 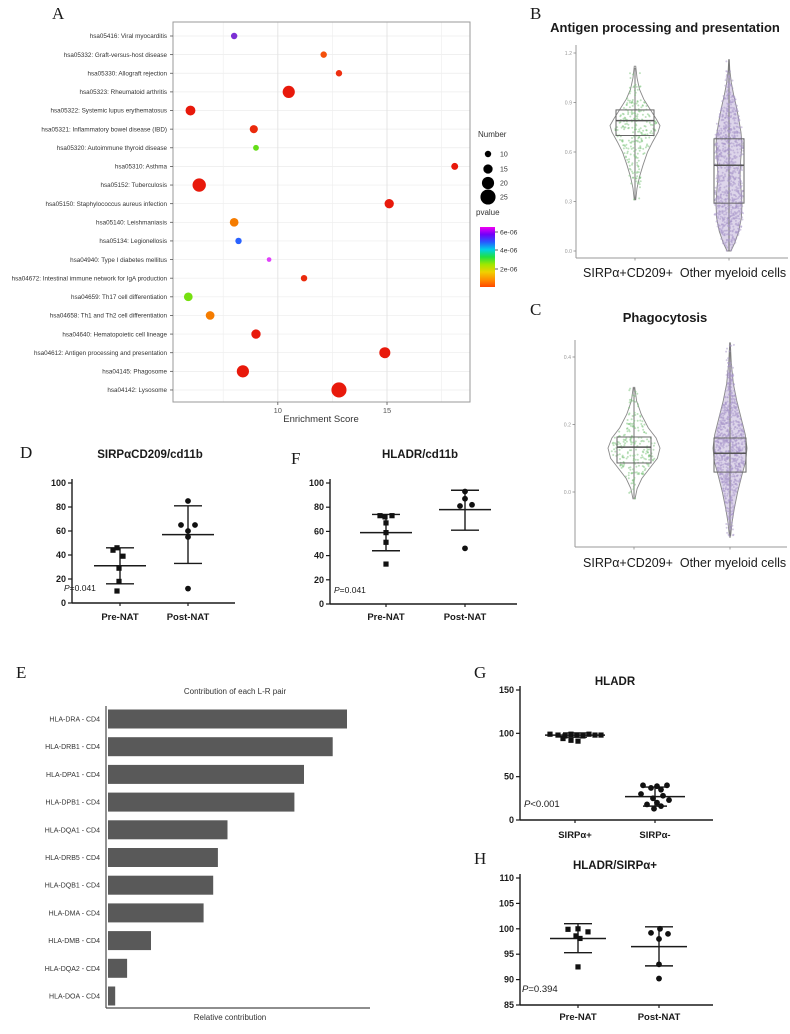 I want to click on panel-a-x-axis-label: Enrichment Score, so click(x=321, y=419).